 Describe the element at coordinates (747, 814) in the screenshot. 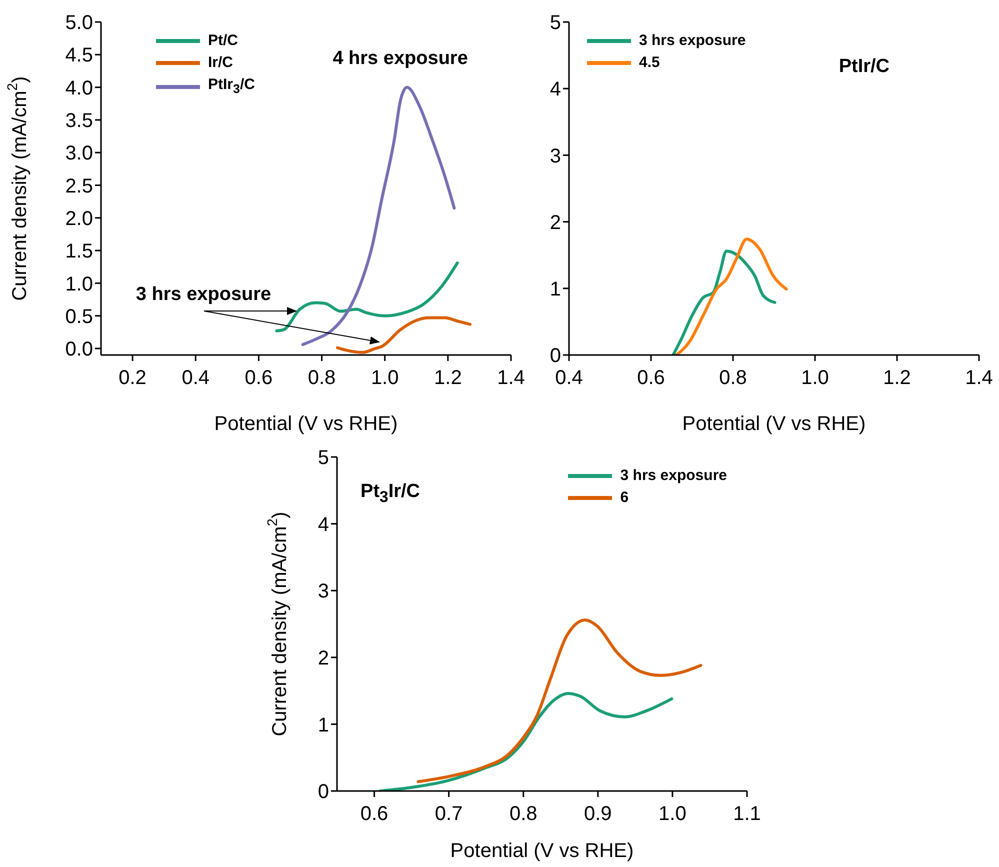

I see `x-tick-label: 1.1` at that location.